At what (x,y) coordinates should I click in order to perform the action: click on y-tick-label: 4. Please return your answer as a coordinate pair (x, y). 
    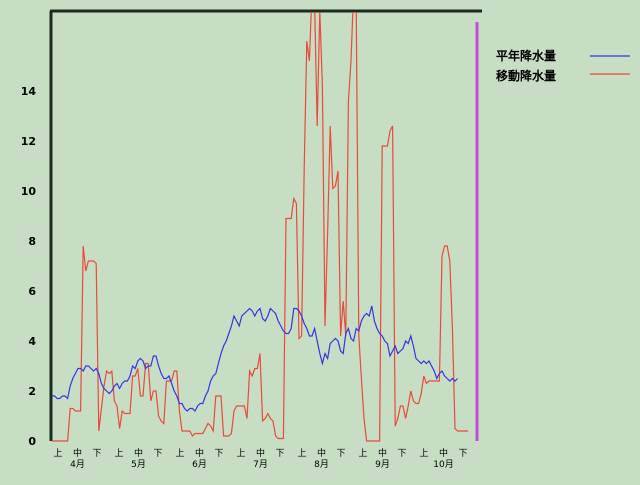
    Looking at the image, I should click on (32, 341).